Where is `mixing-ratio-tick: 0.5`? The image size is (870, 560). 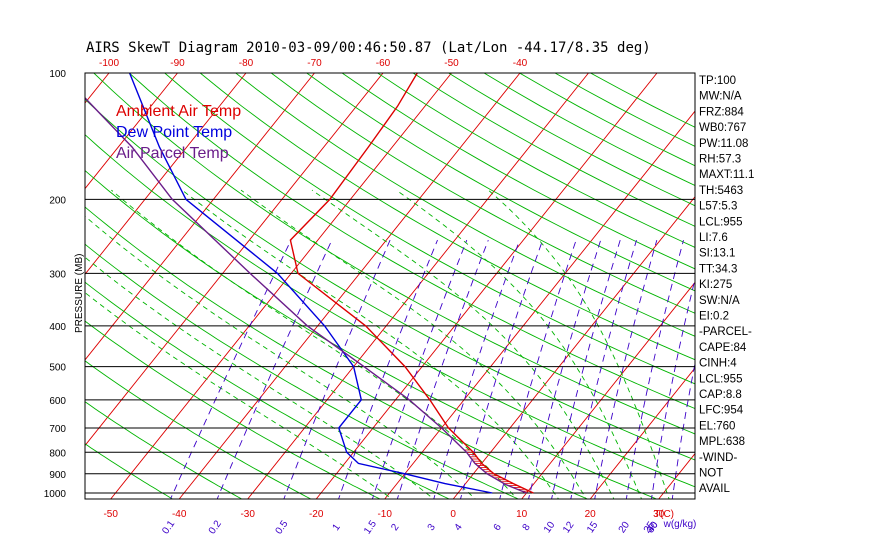 mixing-ratio-tick: 0.5 is located at coordinates (282, 527).